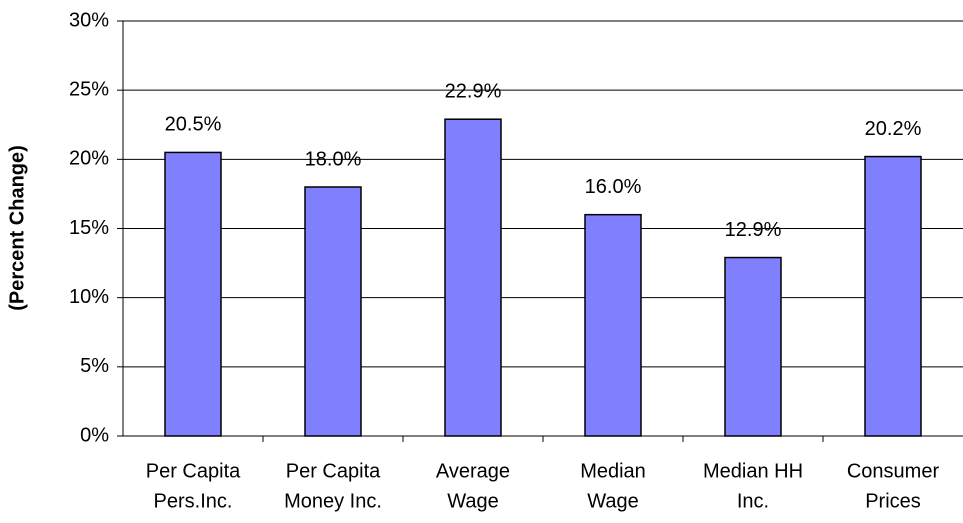  Describe the element at coordinates (473, 471) in the screenshot. I see `x-tick-label: Average` at that location.